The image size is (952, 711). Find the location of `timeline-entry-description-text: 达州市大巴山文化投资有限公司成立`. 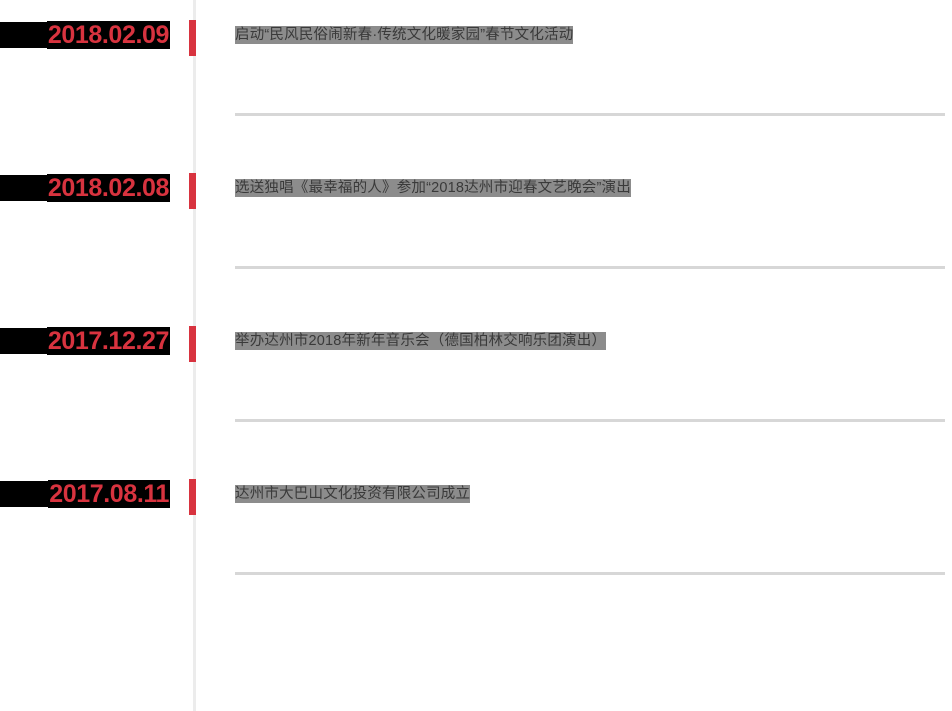

timeline-entry-description-text: 达州市大巴山文化投资有限公司成立 is located at coordinates (353, 494).